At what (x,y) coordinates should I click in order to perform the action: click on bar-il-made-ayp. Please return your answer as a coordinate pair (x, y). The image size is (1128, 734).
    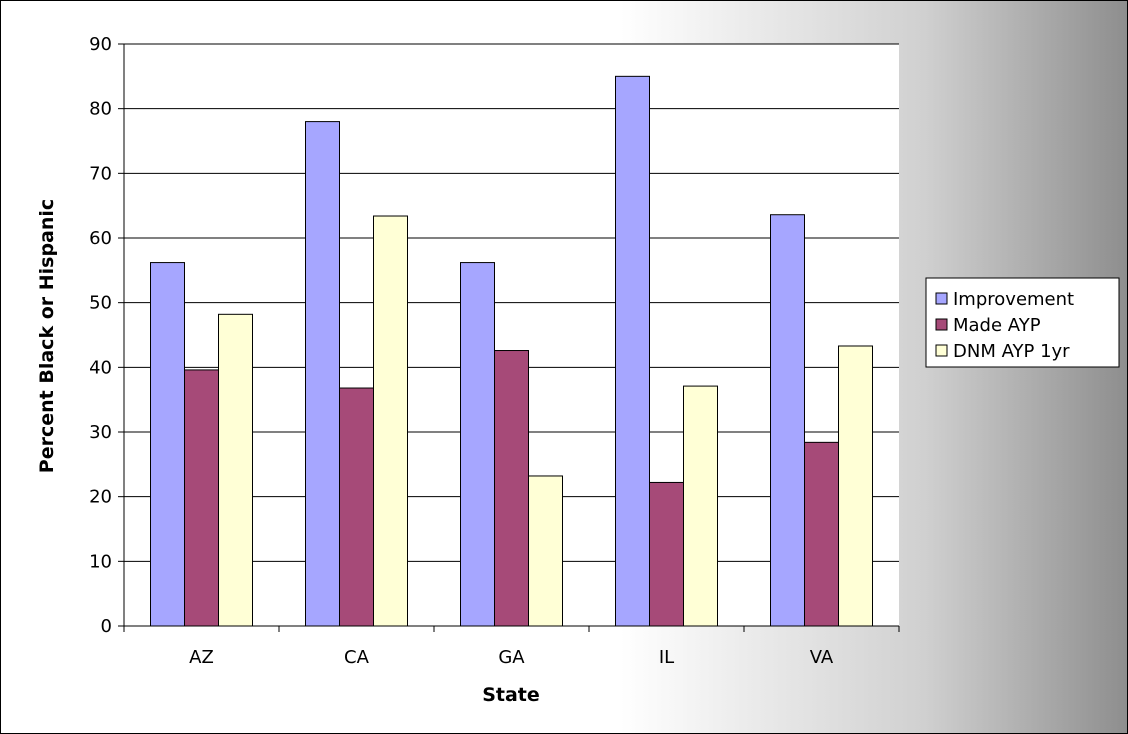
    Looking at the image, I should click on (666, 554).